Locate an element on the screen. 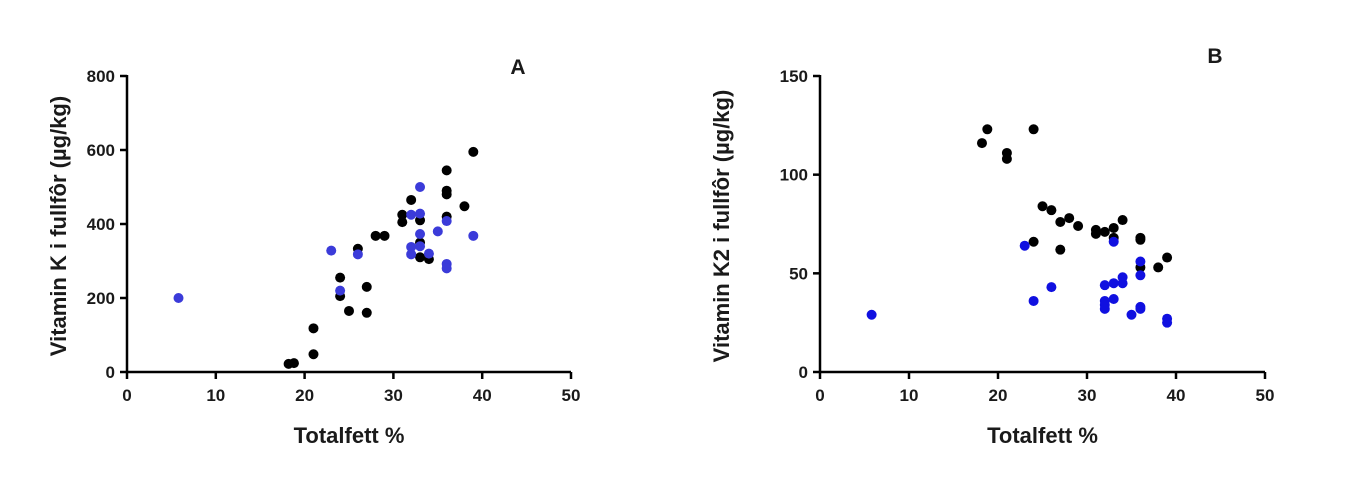 This screenshot has width=1357, height=499. panel-letter: A is located at coordinates (517, 67).